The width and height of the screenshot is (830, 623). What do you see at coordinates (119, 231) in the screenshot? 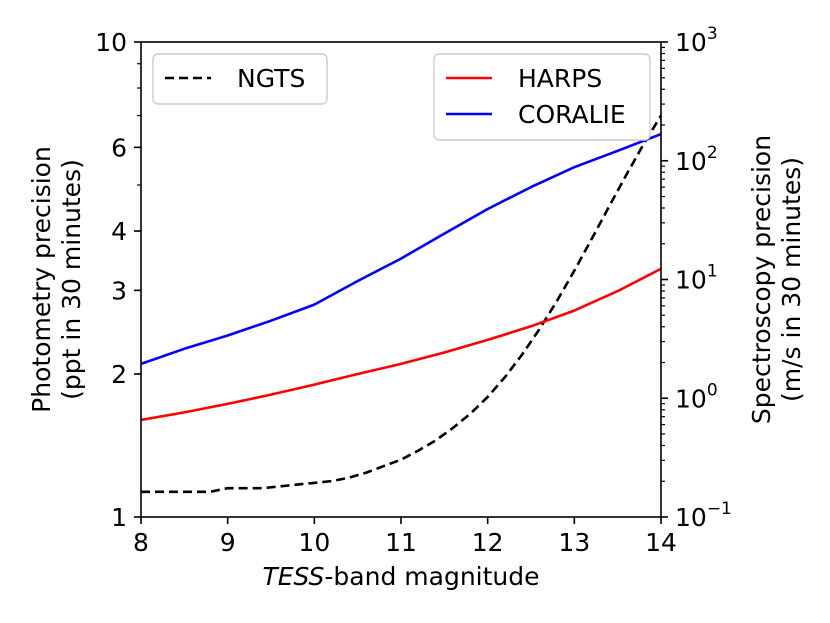
I see `left-tick-label: 4` at bounding box center [119, 231].